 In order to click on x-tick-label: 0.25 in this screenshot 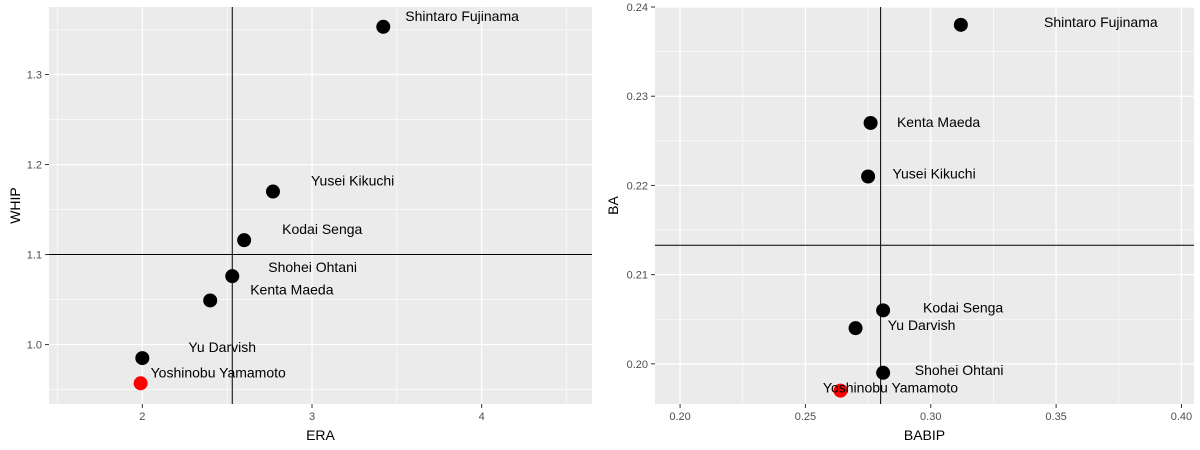, I will do `click(805, 417)`.